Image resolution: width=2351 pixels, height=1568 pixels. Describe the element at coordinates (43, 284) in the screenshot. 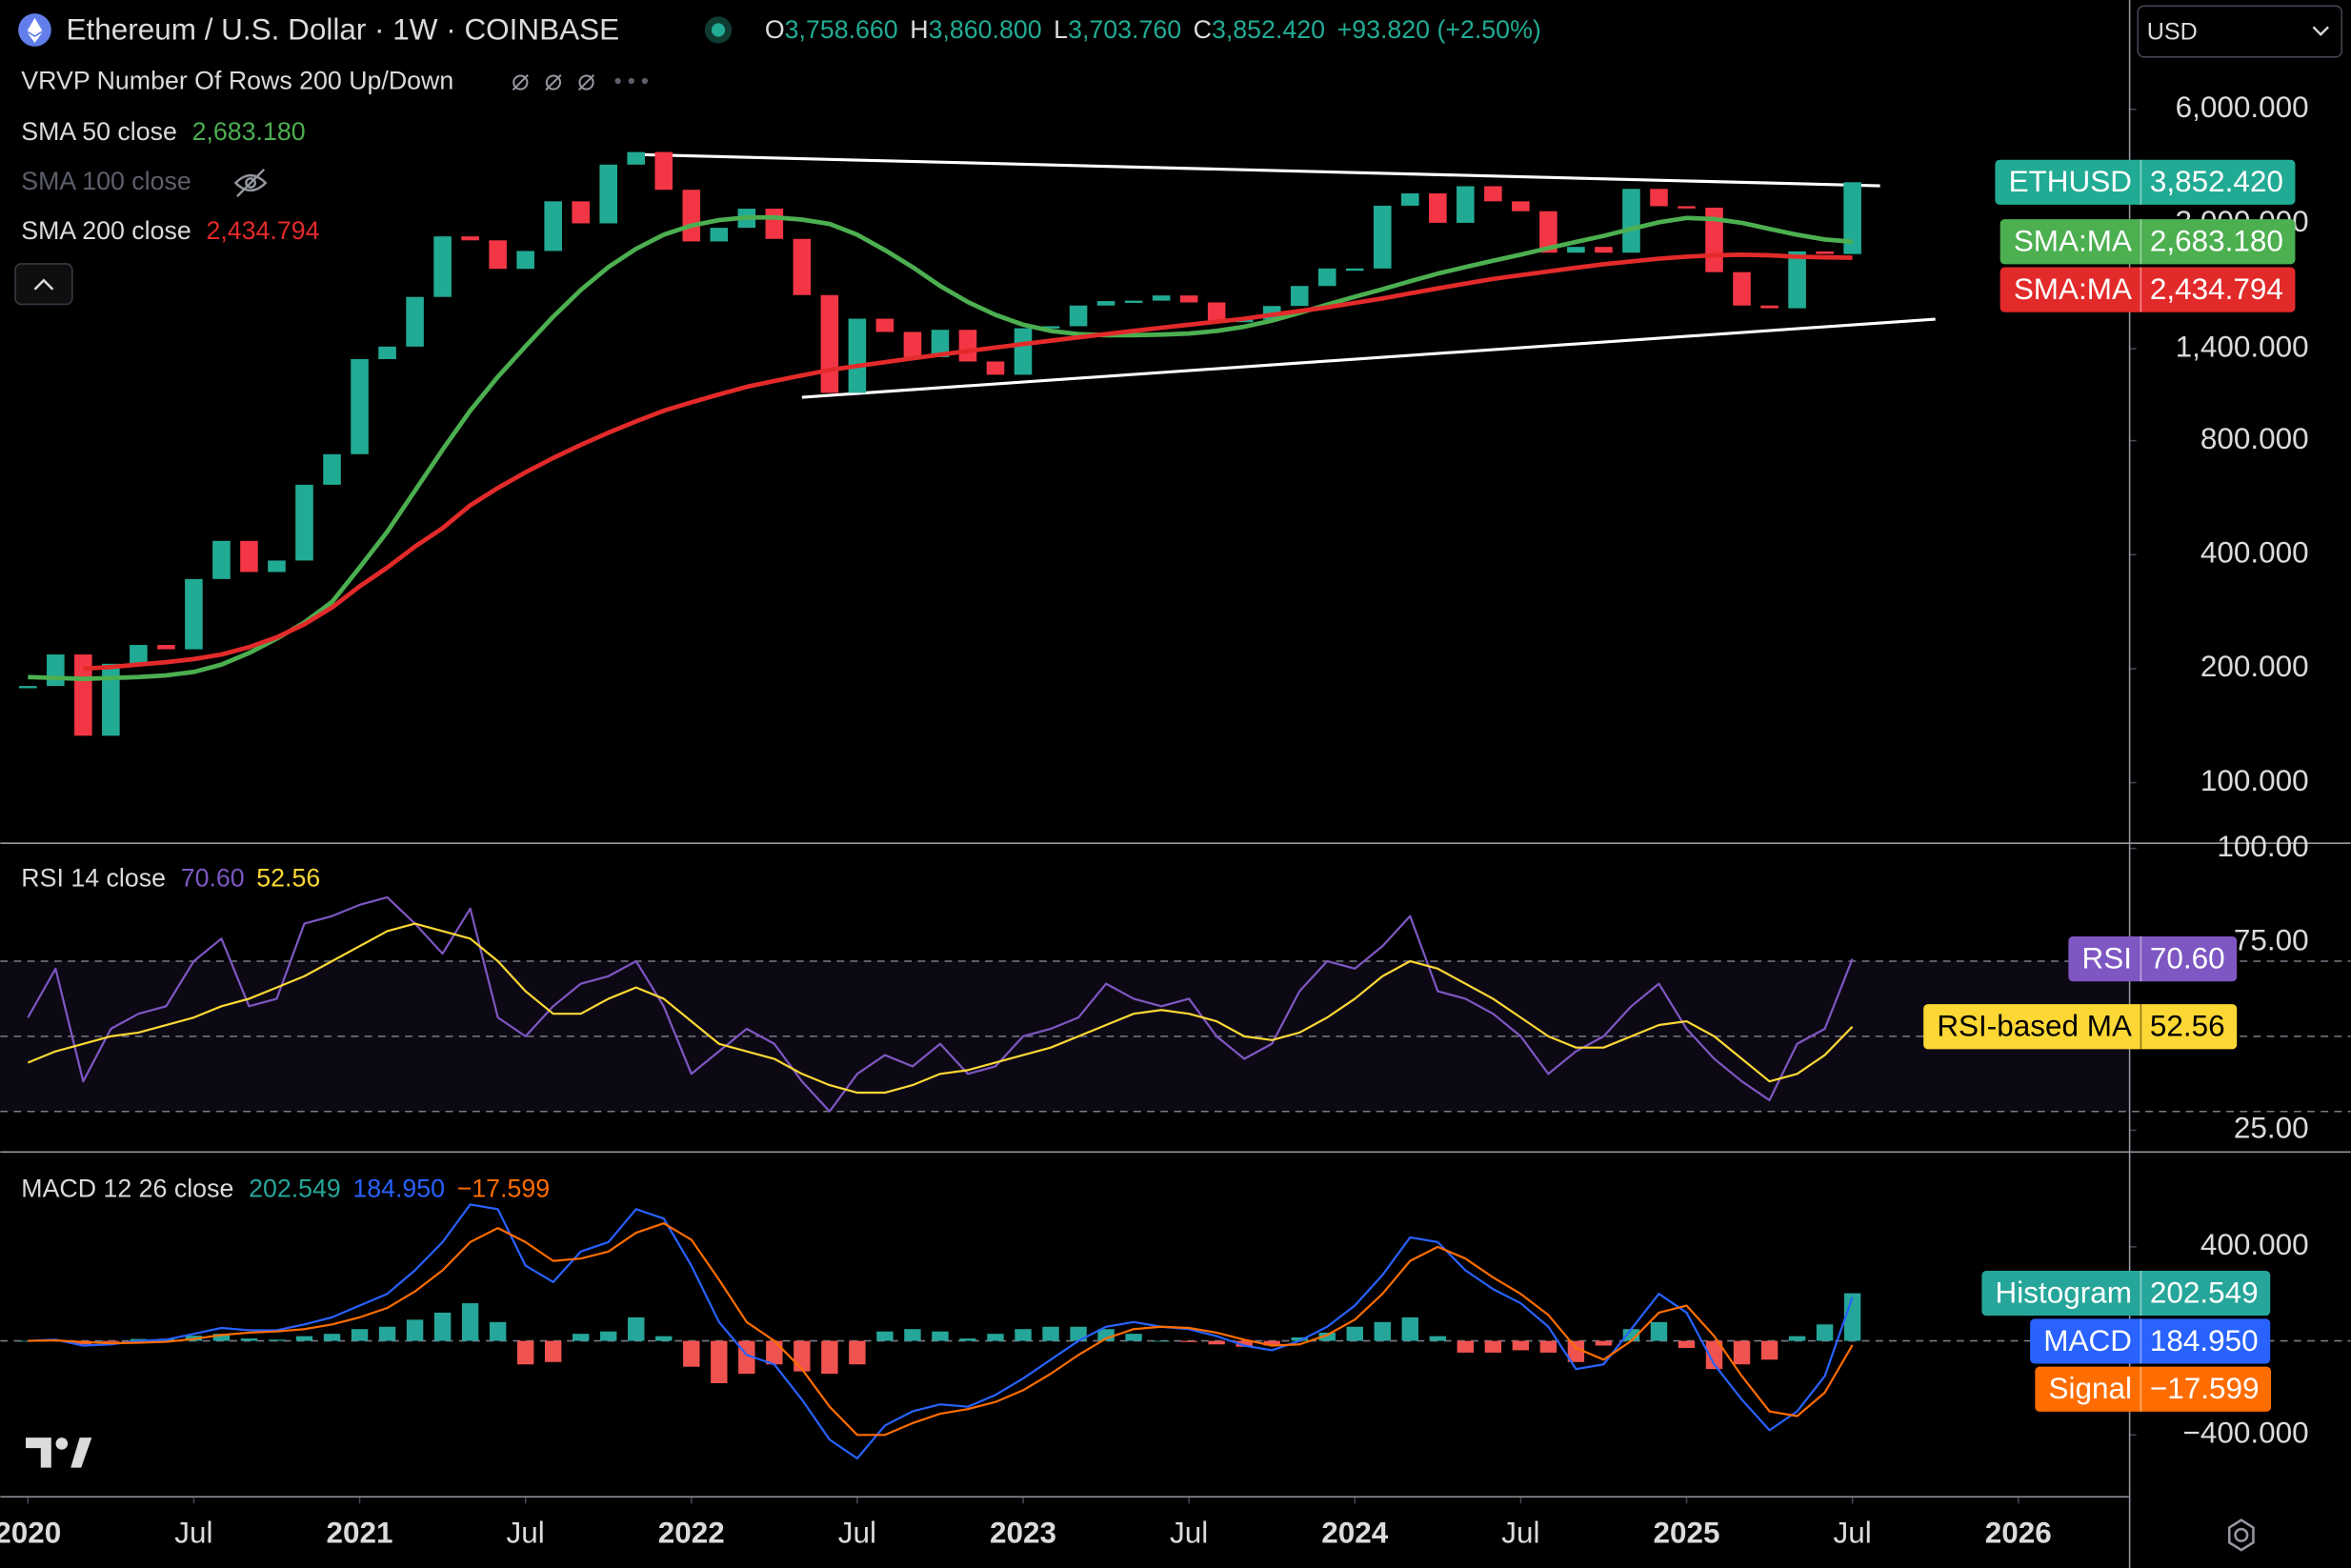

I see `collapse-button` at that location.